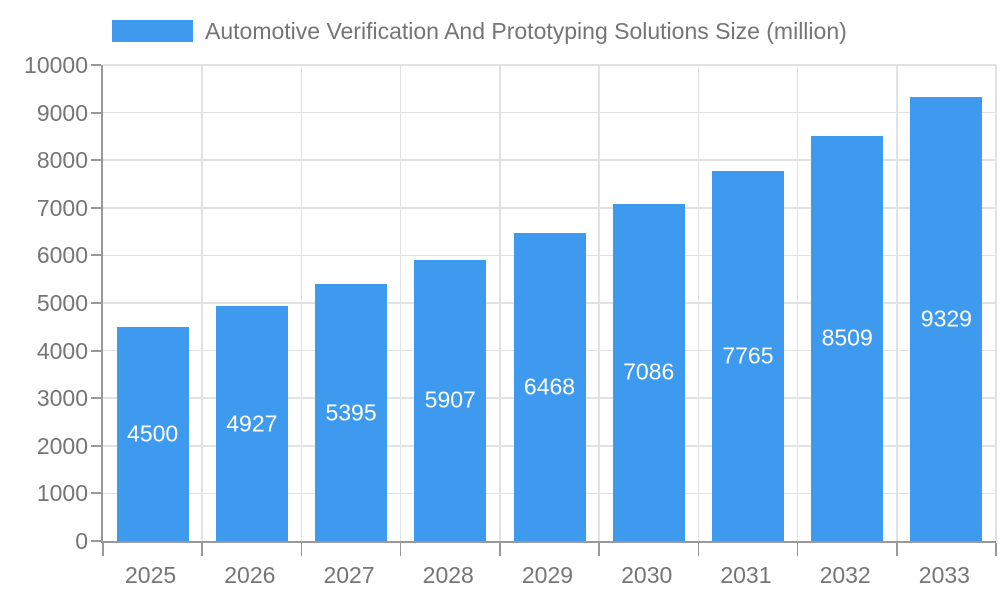 Image resolution: width=1000 pixels, height=600 pixels. I want to click on y-axis-tick-label: 4000, so click(62, 350).